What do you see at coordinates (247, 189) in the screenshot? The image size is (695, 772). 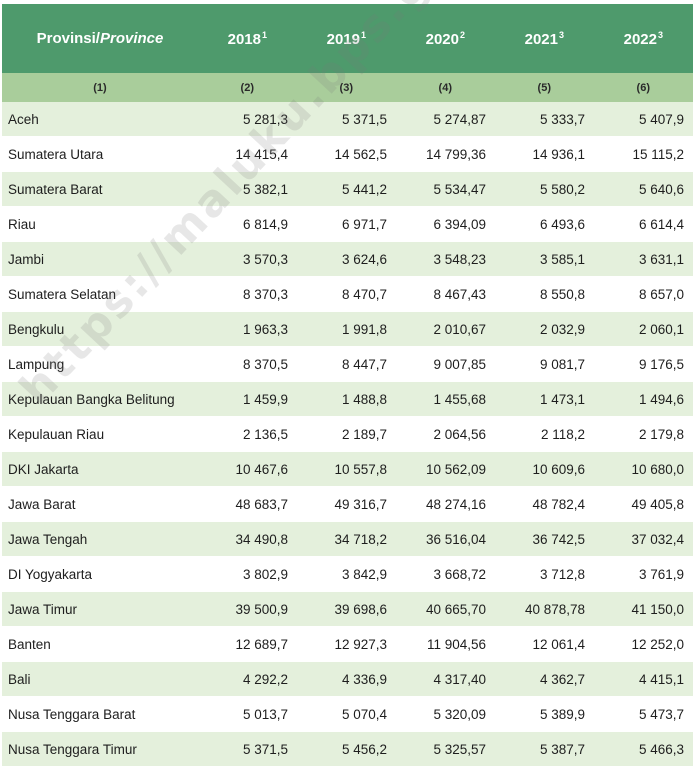 I see `value-cell: 5 382,1` at bounding box center [247, 189].